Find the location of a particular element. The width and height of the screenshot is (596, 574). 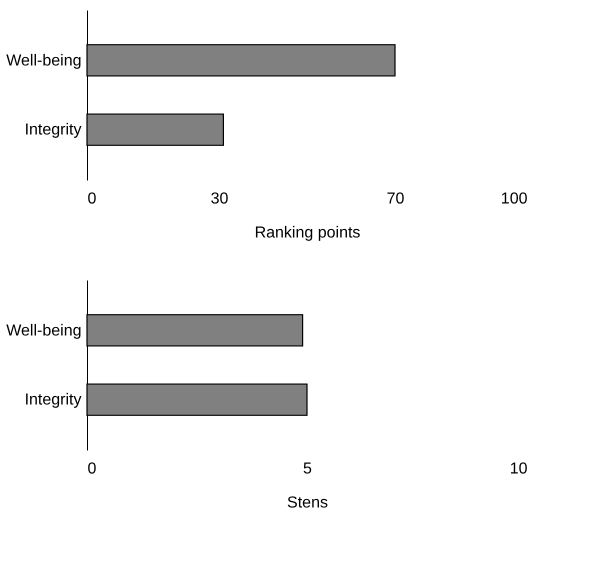

x-axis-title: Ranking points is located at coordinates (307, 233).